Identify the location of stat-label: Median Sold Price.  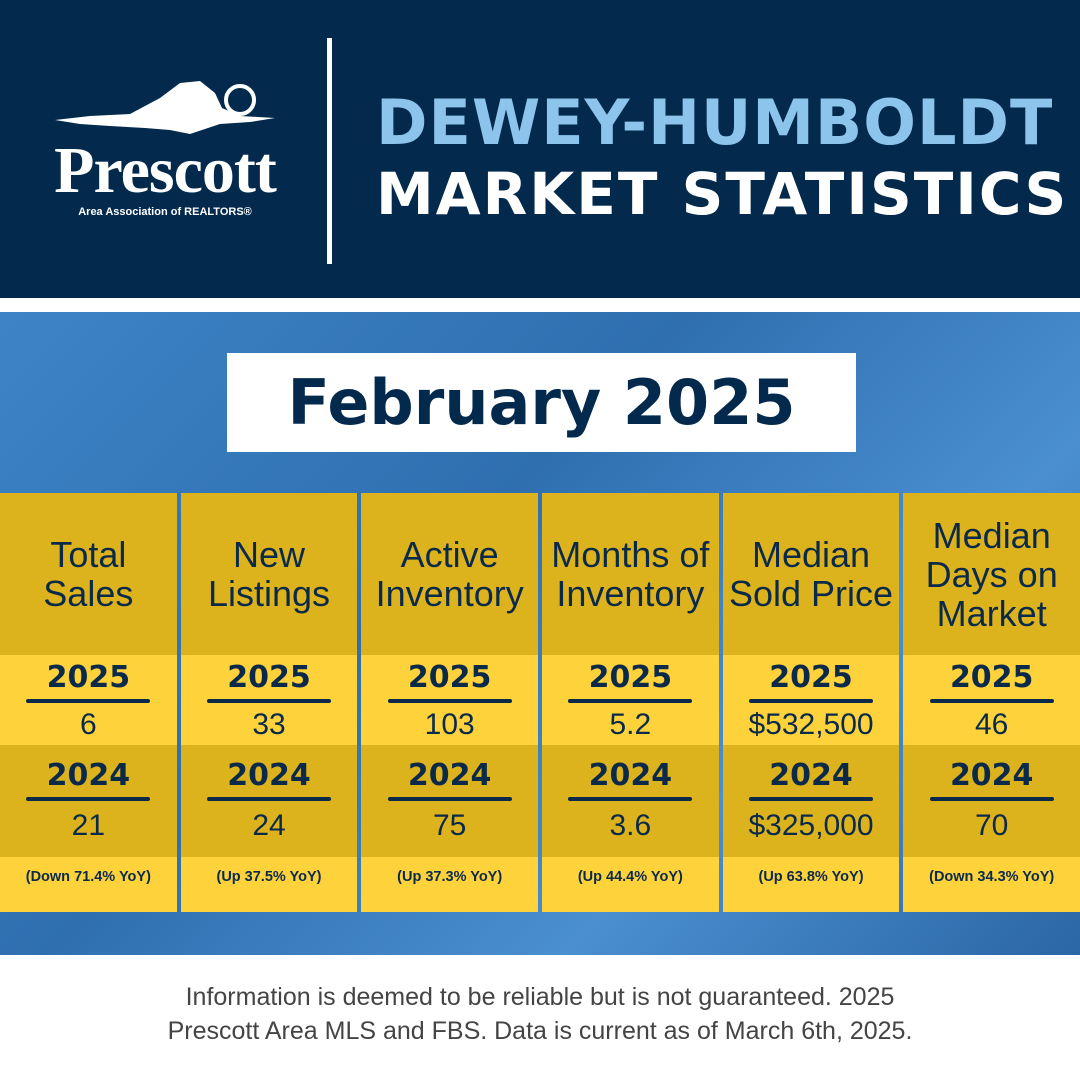
(811, 574).